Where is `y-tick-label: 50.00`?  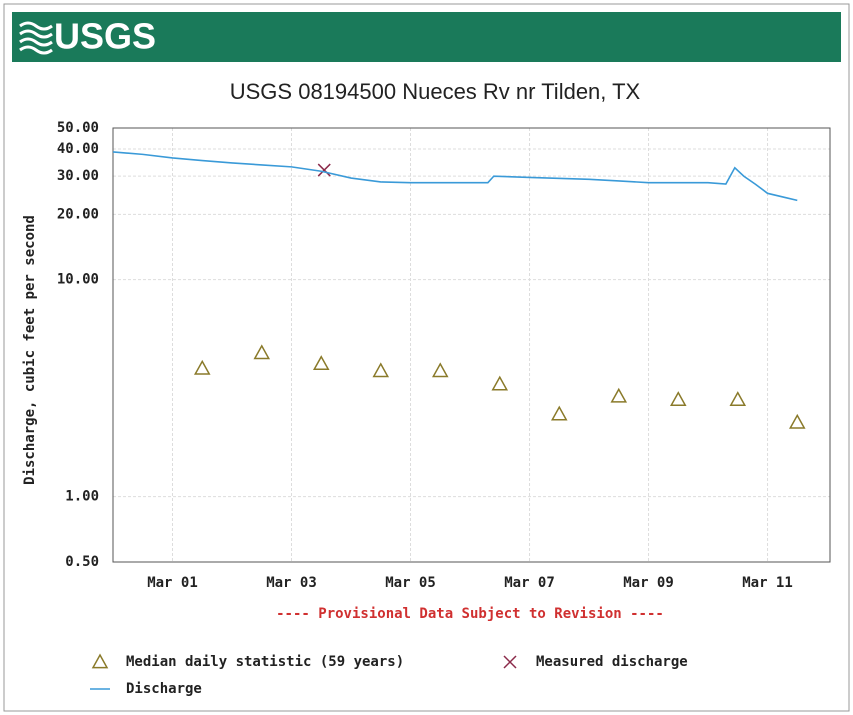
y-tick-label: 50.00 is located at coordinates (78, 128).